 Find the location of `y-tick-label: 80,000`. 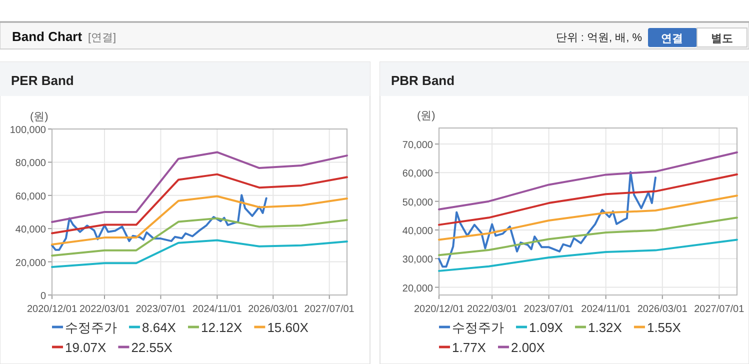

y-tick-label: 80,000 is located at coordinates (30, 164).